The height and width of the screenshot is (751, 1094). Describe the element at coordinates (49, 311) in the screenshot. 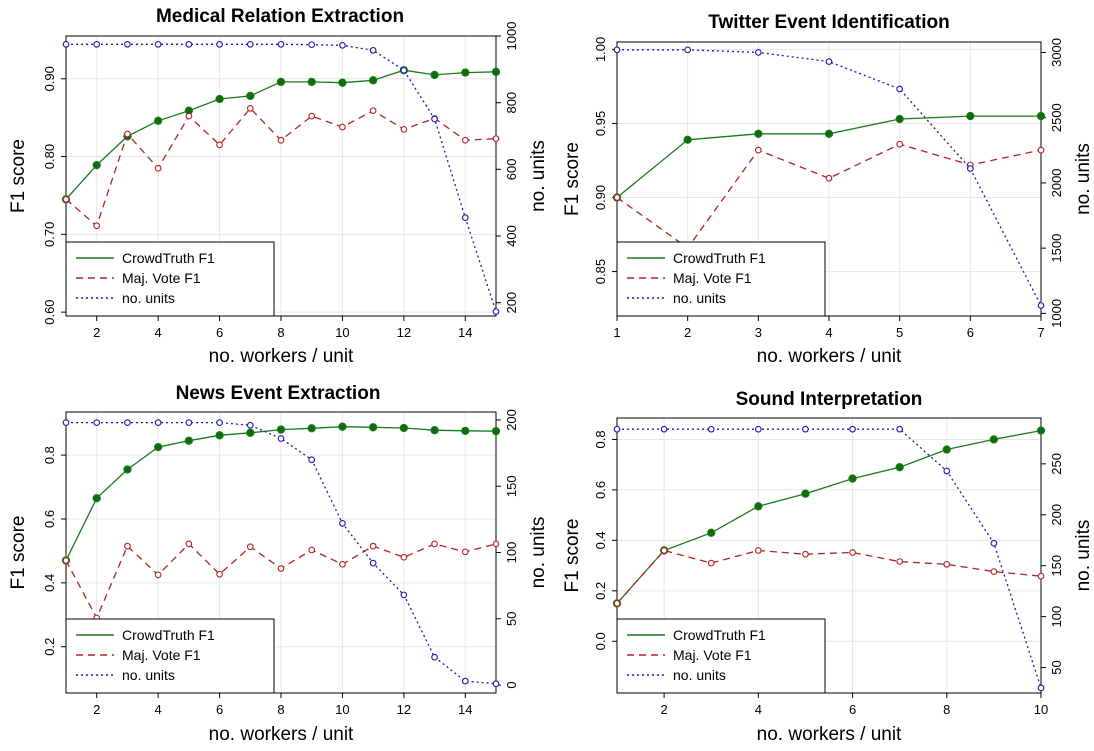

I see `y-tick-label: 0.60` at that location.